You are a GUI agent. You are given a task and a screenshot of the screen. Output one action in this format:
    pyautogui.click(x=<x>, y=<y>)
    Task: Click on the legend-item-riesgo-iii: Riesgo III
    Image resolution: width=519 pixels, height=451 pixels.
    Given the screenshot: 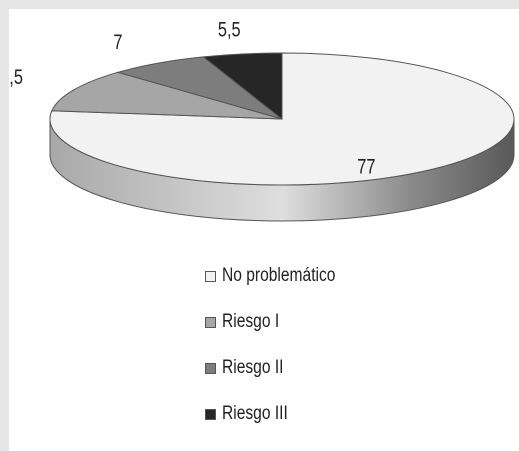 What is the action you would take?
    pyautogui.click(x=253, y=414)
    